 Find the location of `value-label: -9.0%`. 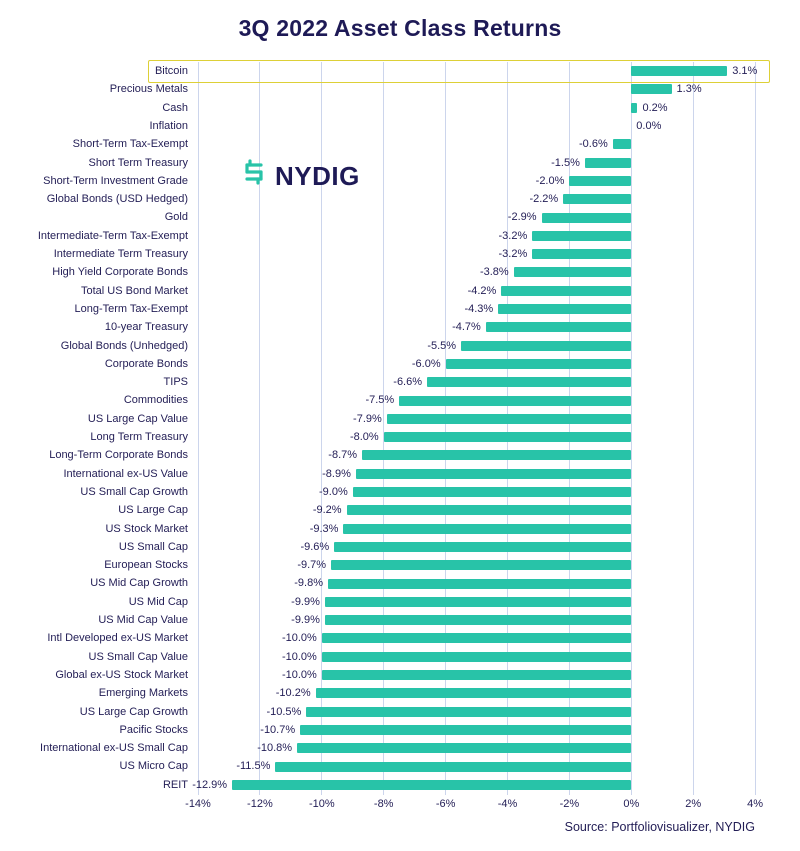

value-label: -9.0% is located at coordinates (333, 491).